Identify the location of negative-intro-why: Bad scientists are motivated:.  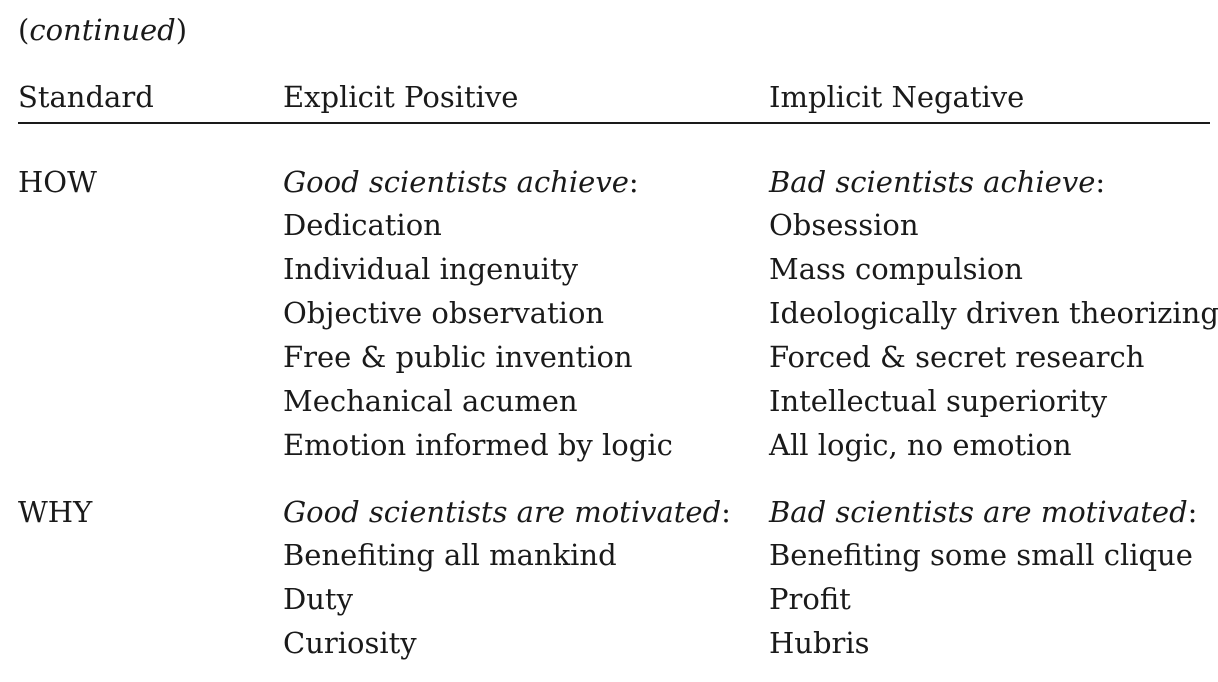
(983, 512).